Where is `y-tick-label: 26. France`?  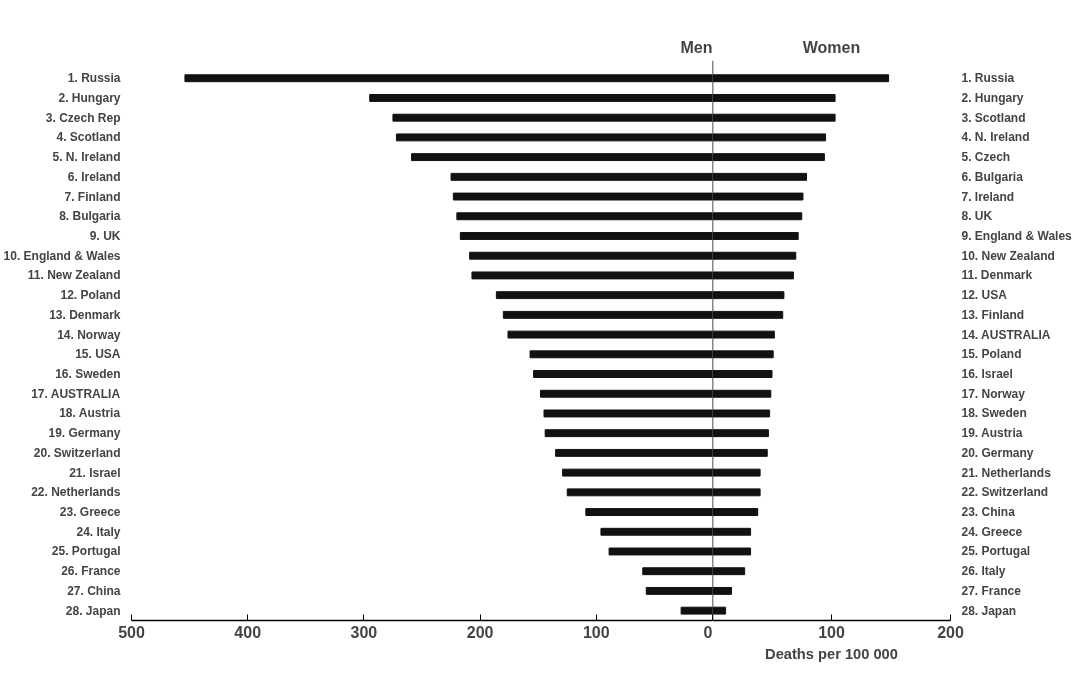
y-tick-label: 26. France is located at coordinates (91, 571).